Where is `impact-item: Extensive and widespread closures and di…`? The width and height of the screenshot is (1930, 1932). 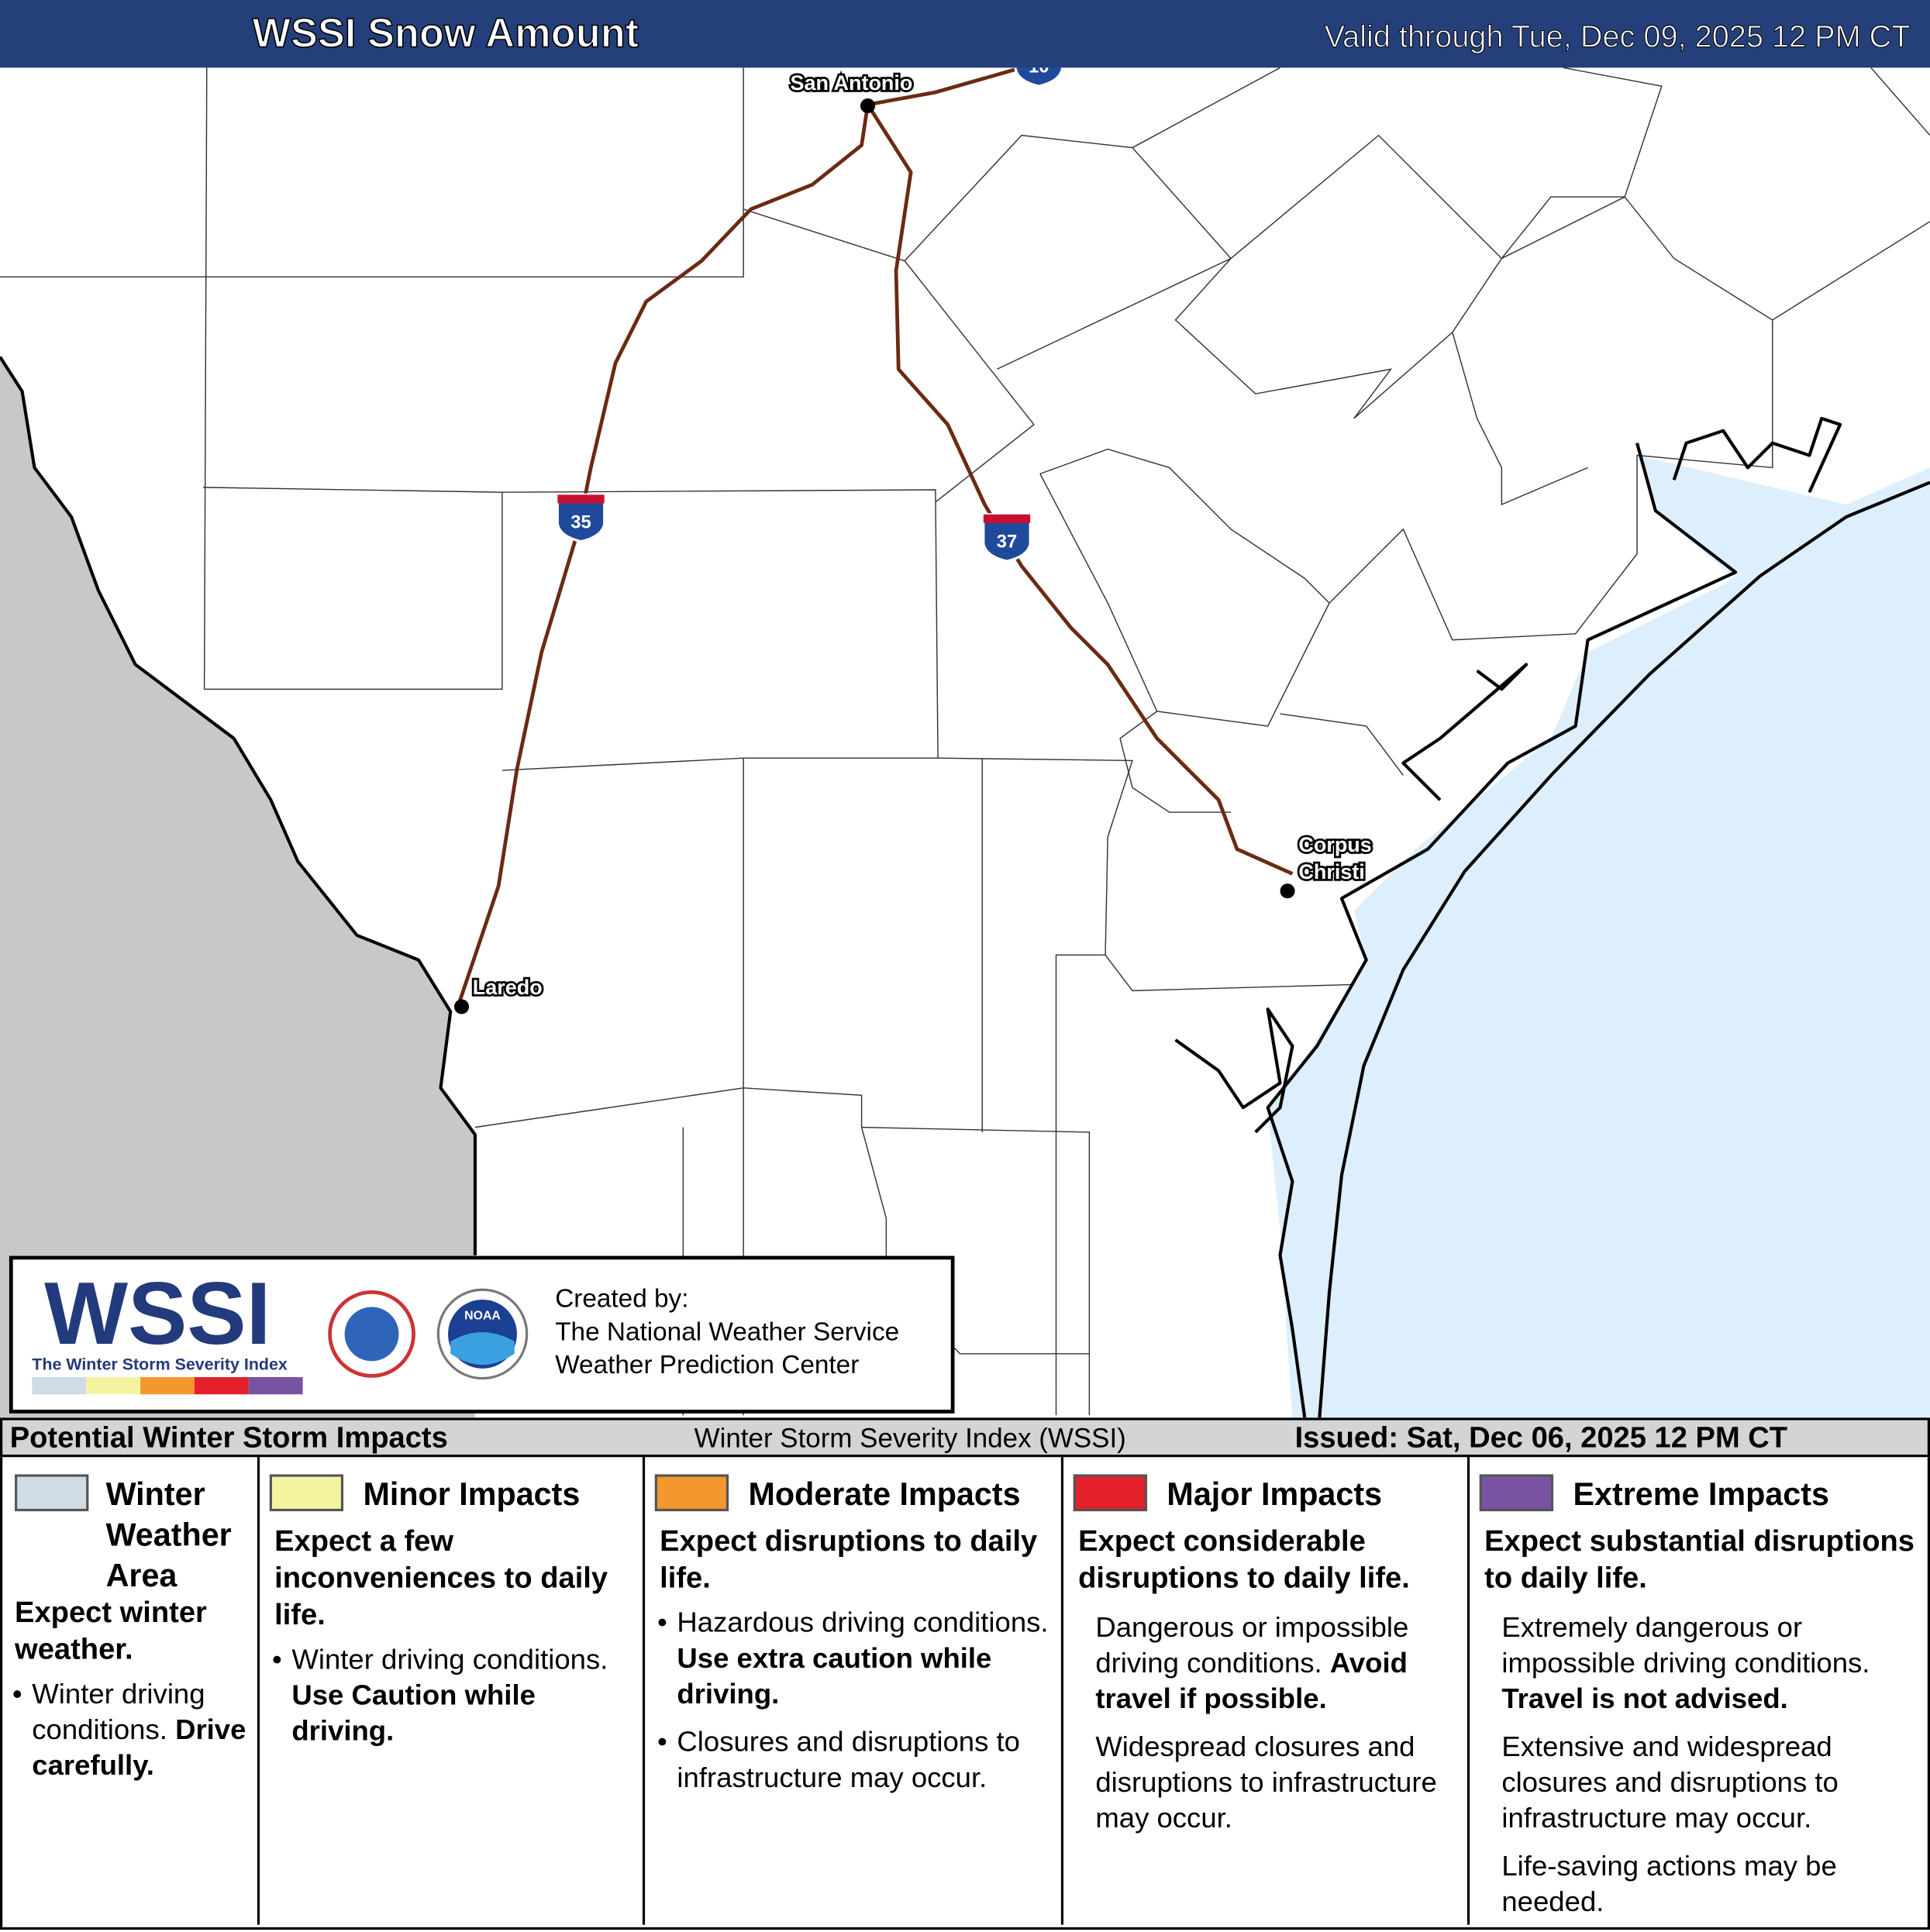 impact-item: Extensive and widespread closures and di… is located at coordinates (1711, 1782).